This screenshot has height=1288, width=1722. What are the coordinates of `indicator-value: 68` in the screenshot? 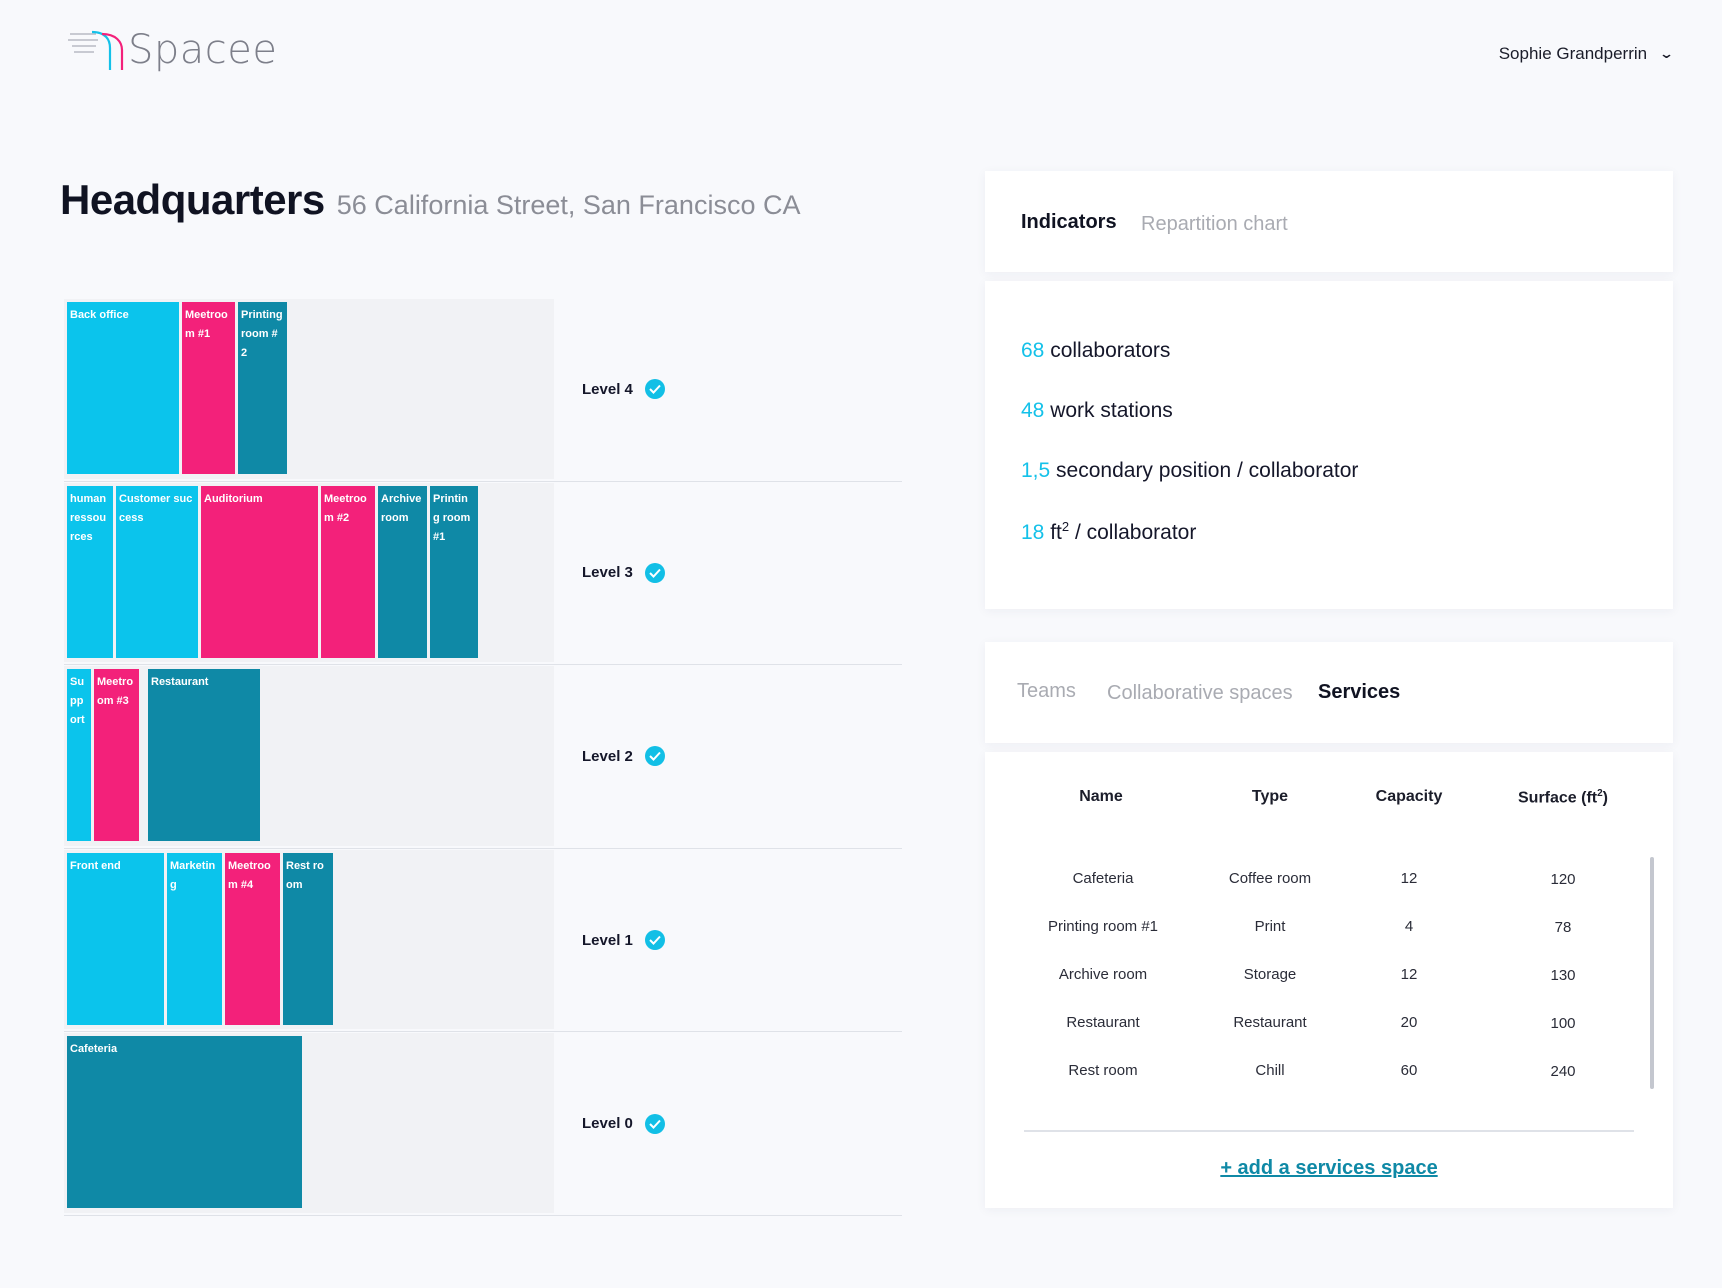 It's located at (1033, 350).